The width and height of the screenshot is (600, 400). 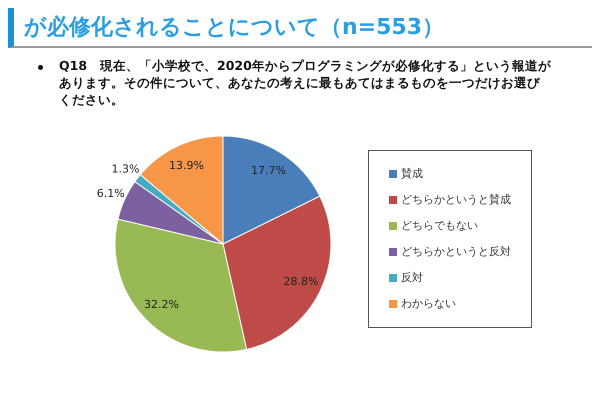 What do you see at coordinates (161, 304) in the screenshot?
I see `data-label: 32.2%` at bounding box center [161, 304].